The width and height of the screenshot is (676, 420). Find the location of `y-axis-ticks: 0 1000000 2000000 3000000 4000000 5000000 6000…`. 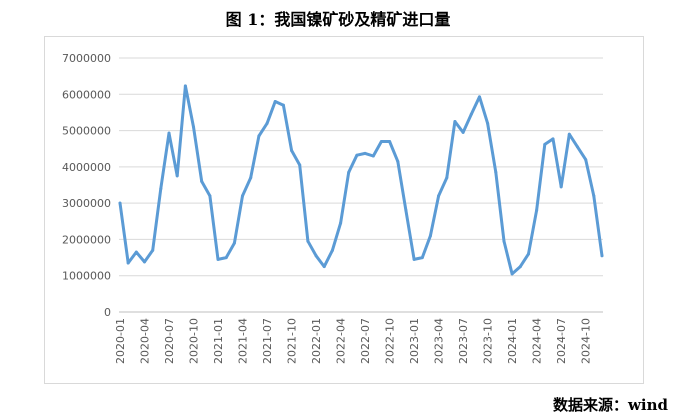

y-axis-ticks: 0 1000000 2000000 3000000 4000000 5000000 6000… is located at coordinates (86, 185).